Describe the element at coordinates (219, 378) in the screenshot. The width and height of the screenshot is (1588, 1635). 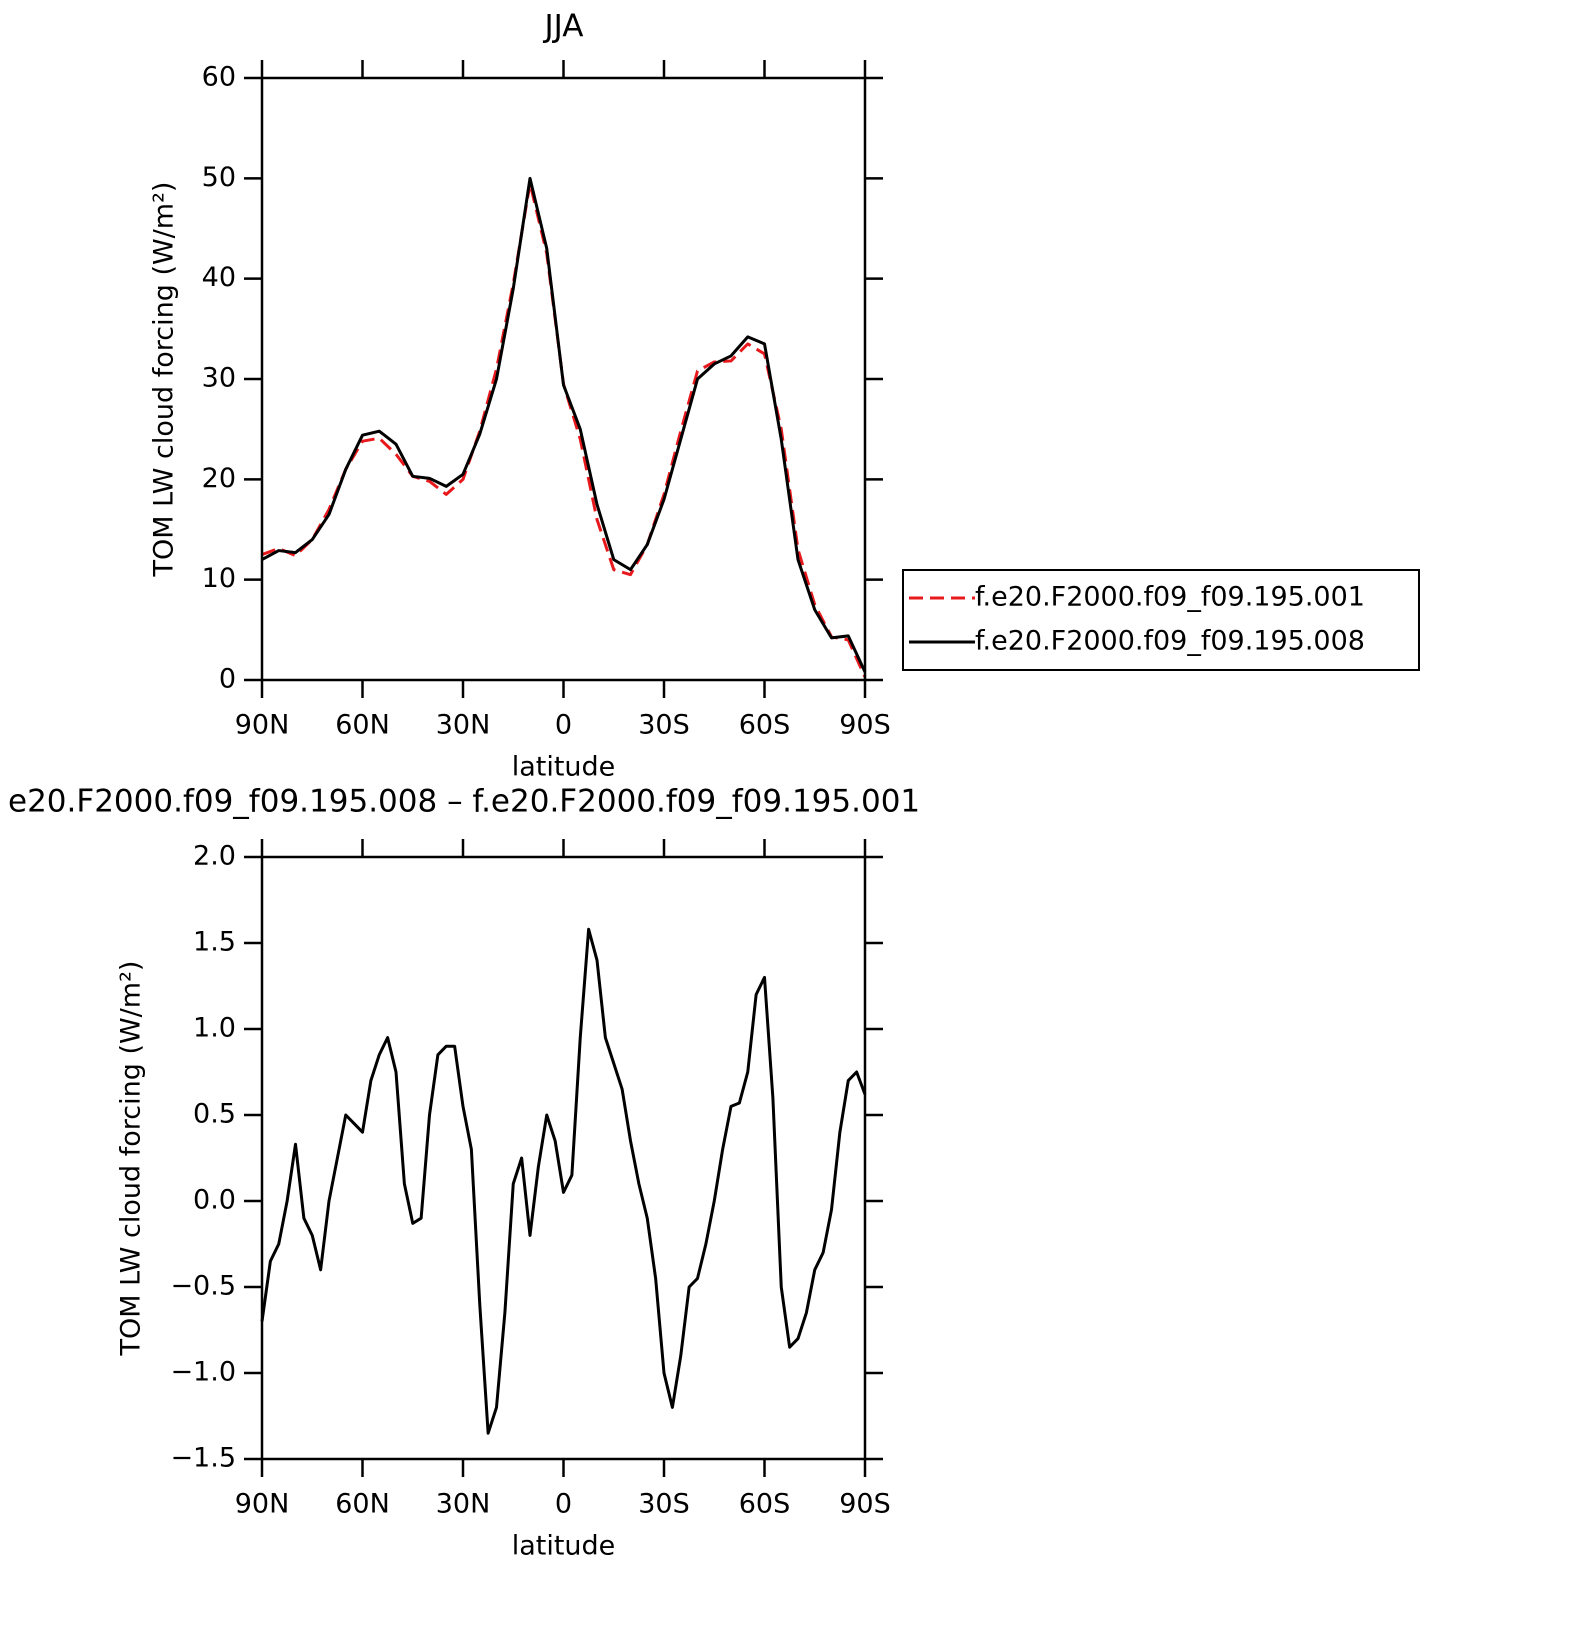
I see `y-tick-label: 30` at that location.